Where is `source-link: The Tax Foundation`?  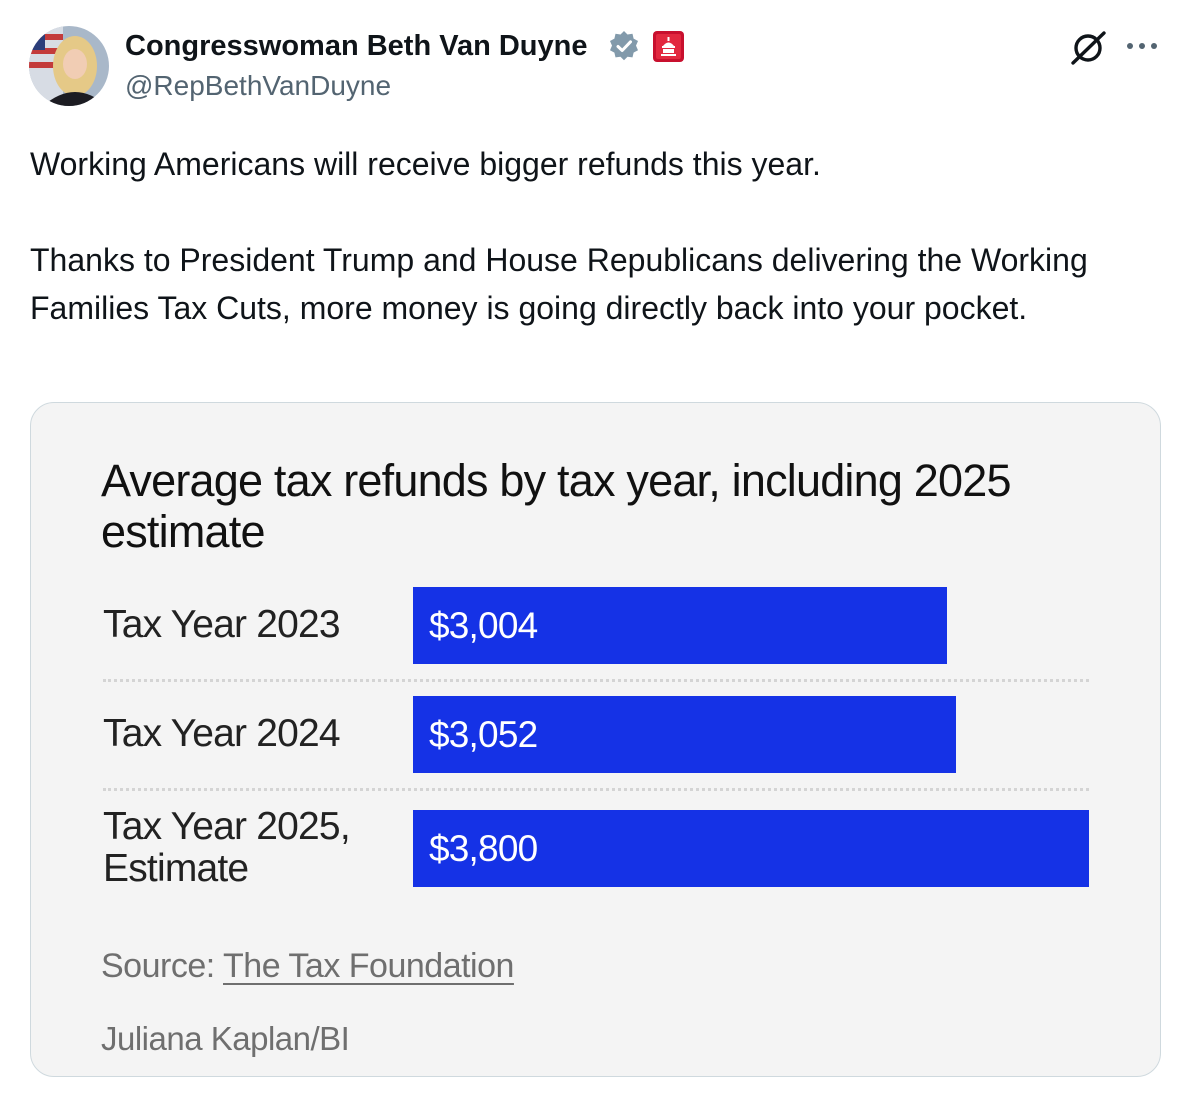
source-link: The Tax Foundation is located at coordinates (368, 966).